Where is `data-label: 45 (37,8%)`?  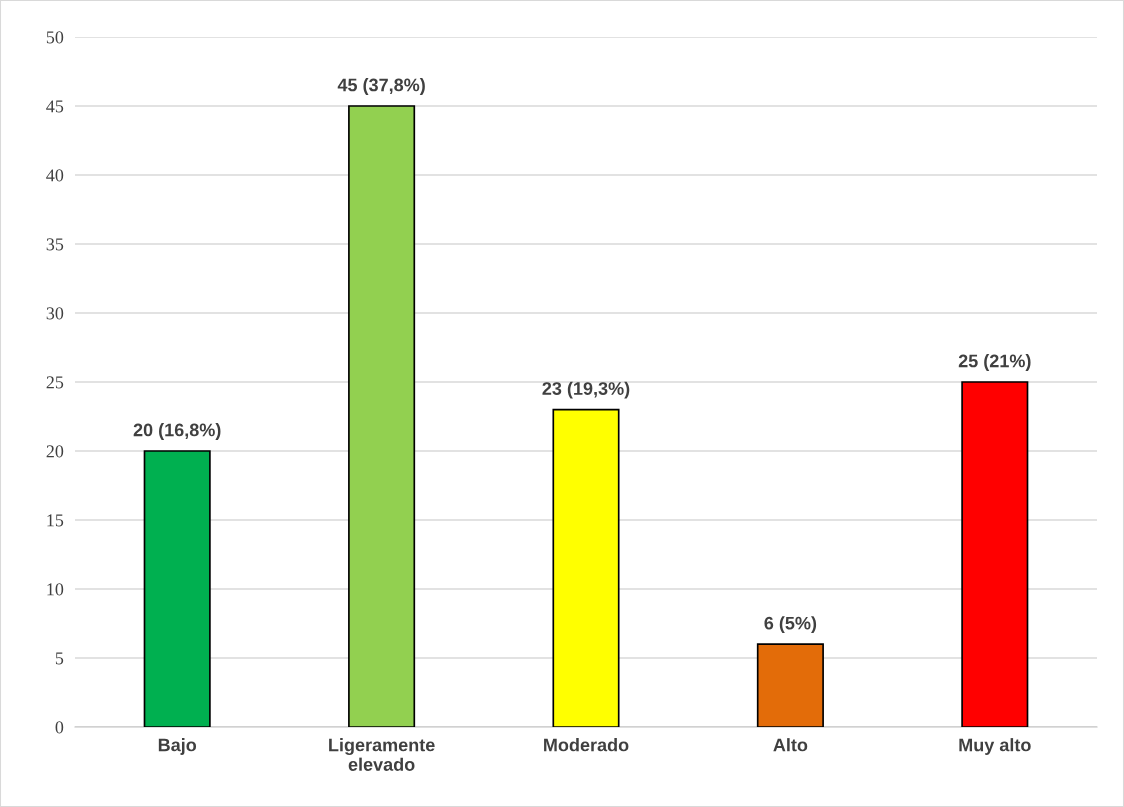 data-label: 45 (37,8%) is located at coordinates (381, 86).